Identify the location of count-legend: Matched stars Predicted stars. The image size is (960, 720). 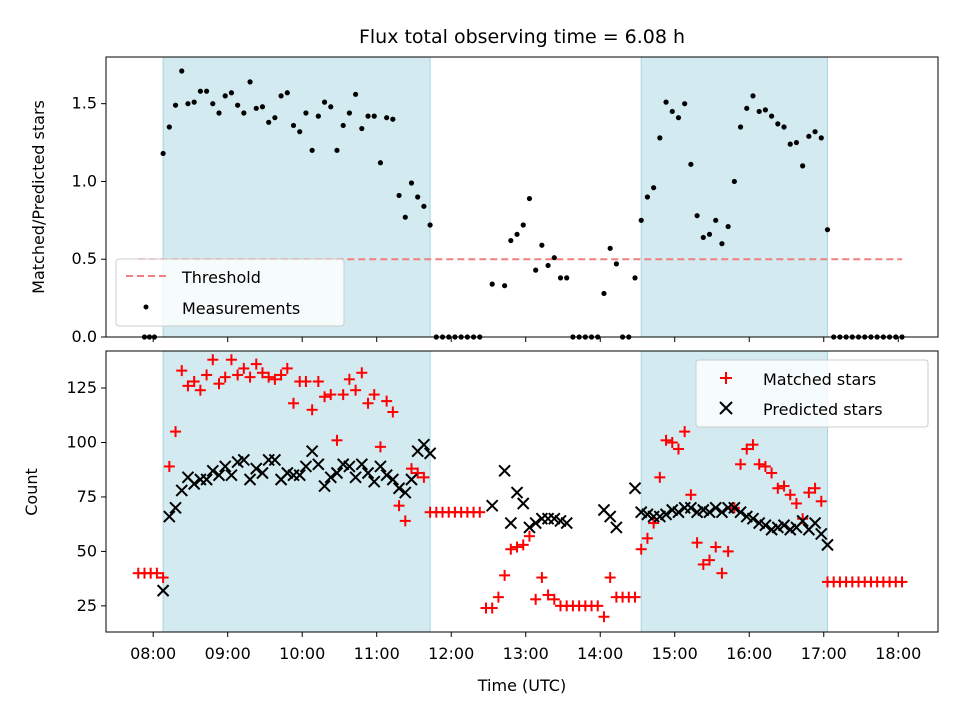
(812, 393).